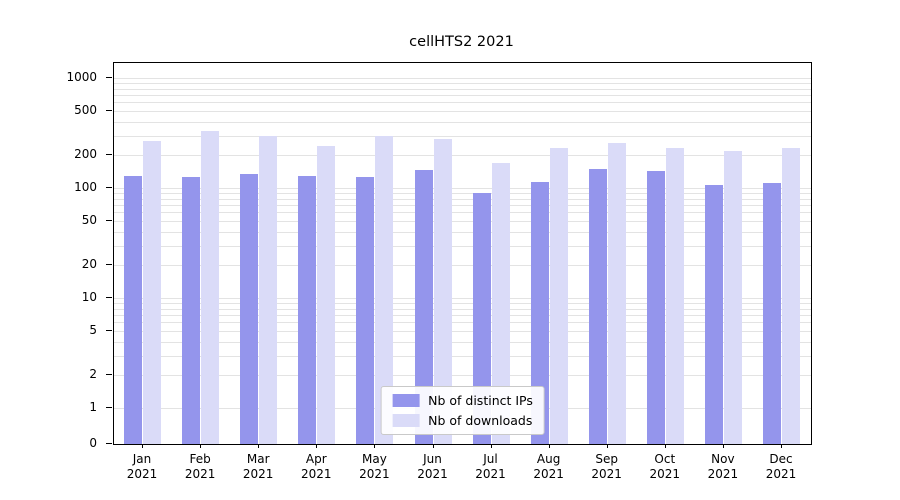  I want to click on legend-row-distinct-ips: Nb of distinct IPs, so click(462, 400).